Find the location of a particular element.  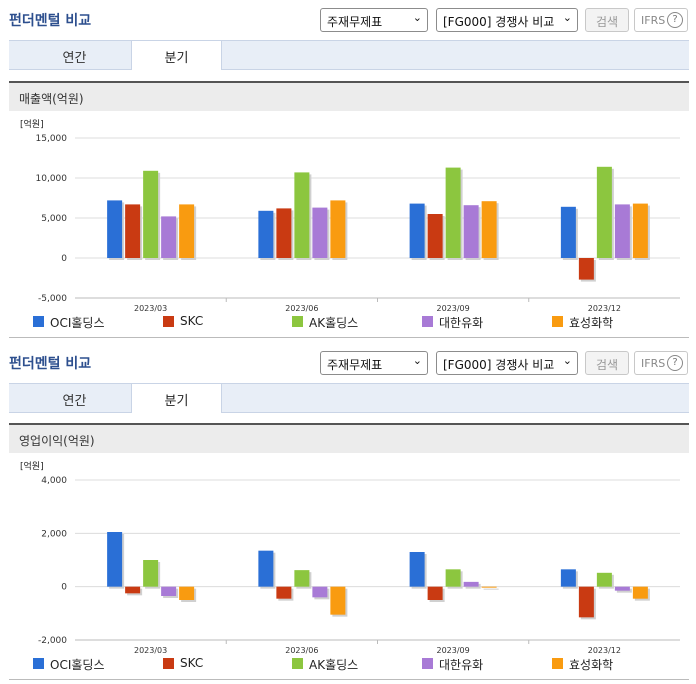

chart-panel-title: 매출액(억원) is located at coordinates (349, 96).